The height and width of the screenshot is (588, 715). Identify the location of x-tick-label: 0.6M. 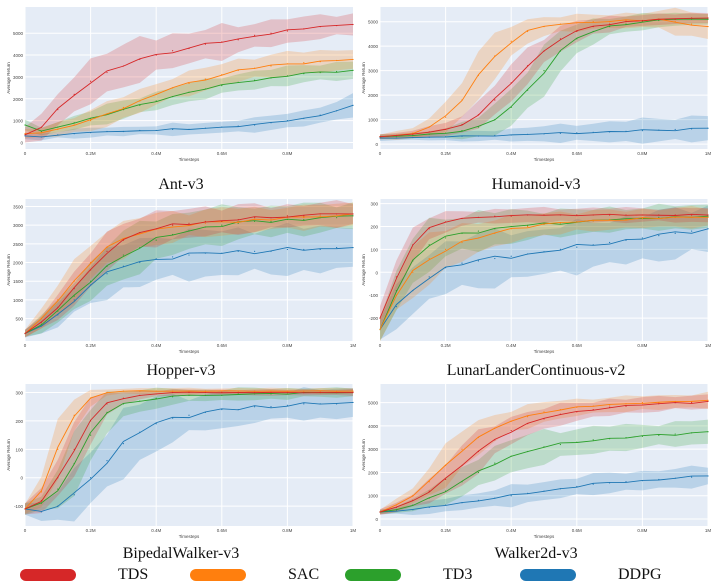
(577, 345).